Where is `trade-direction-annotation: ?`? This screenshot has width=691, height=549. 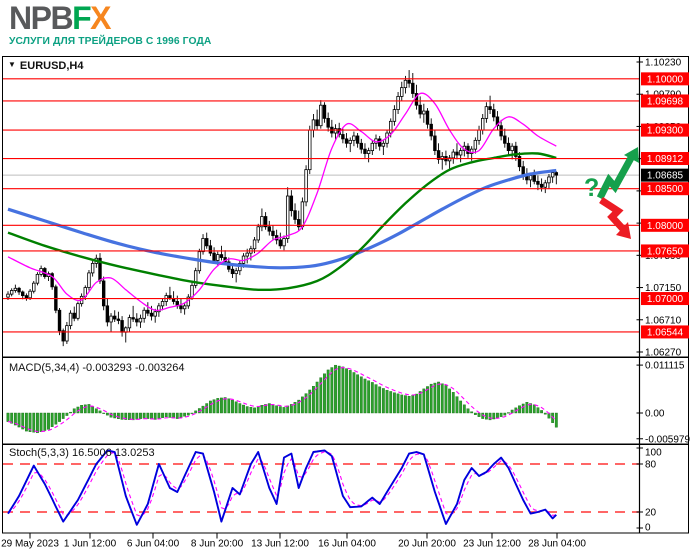
trade-direction-annotation: ? is located at coordinates (611, 193).